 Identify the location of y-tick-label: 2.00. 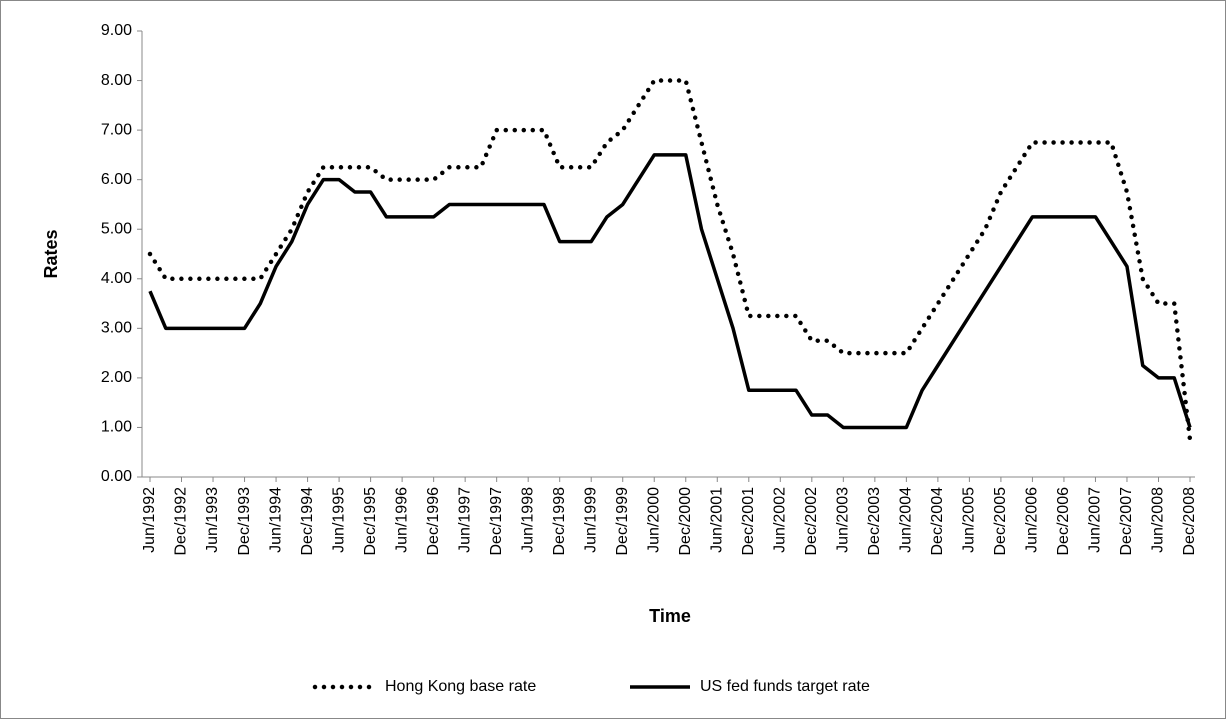
(116, 377).